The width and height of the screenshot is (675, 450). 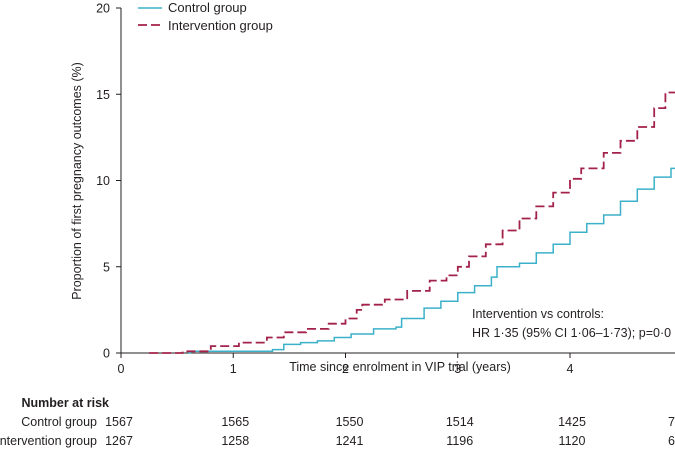 I want to click on risk-row-label-control: Control group, so click(x=59, y=422).